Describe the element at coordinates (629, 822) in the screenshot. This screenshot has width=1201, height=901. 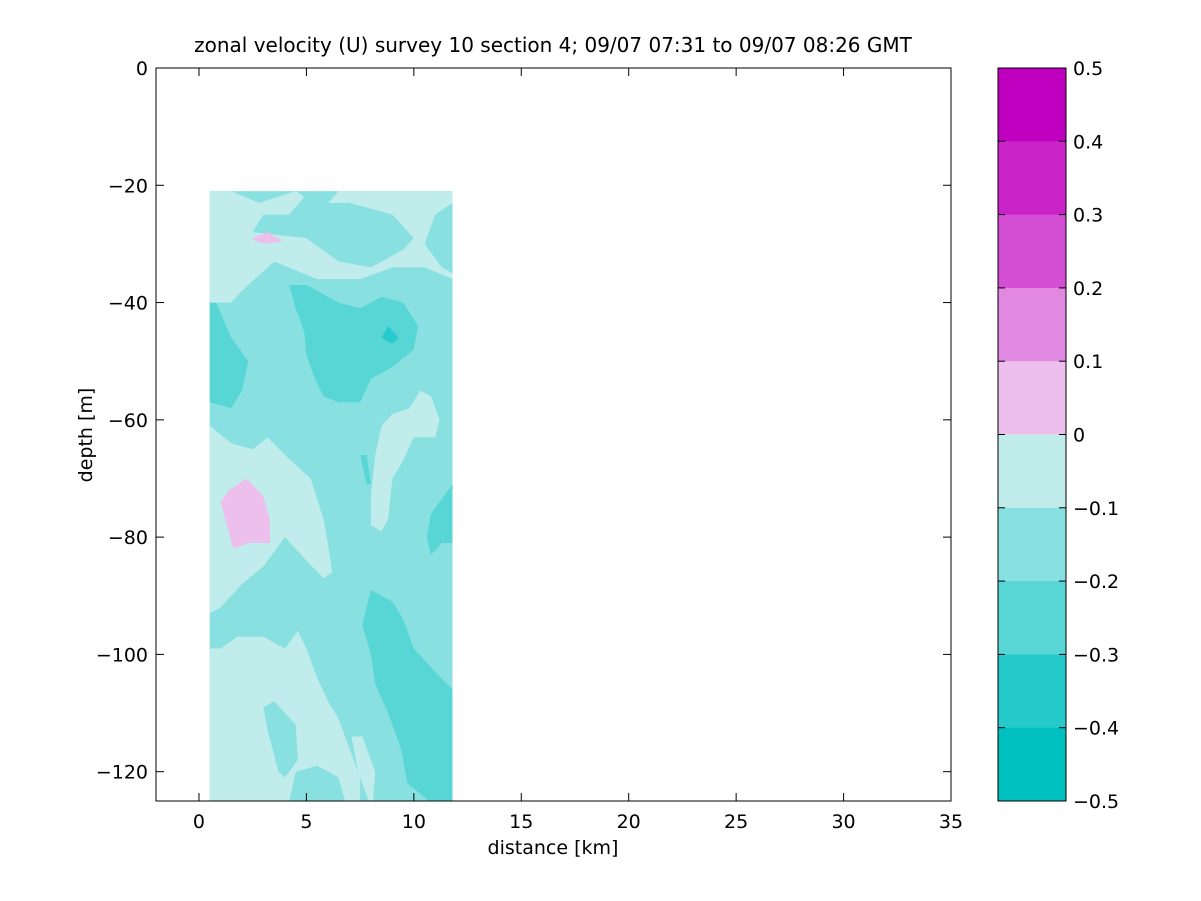
I see `x-tick-label: 20` at that location.